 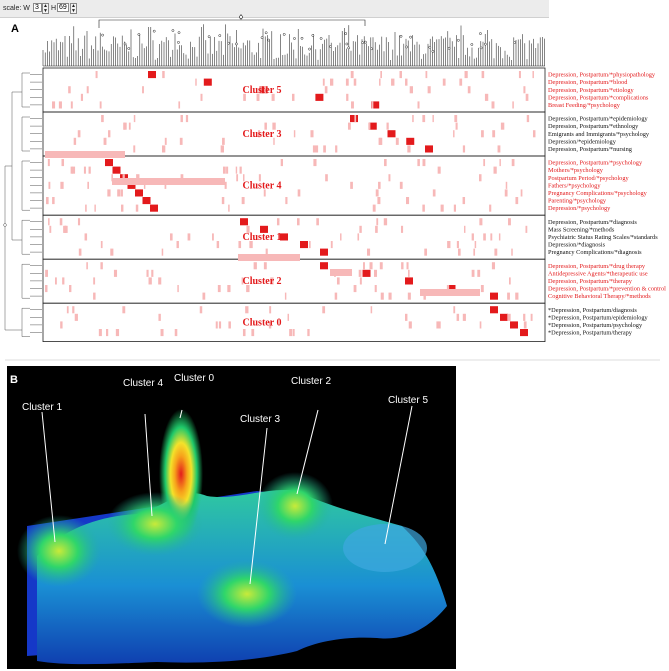 What do you see at coordinates (599, 296) in the screenshot?
I see `term-label: Cognitive Behavioral Therapy/*methods` at bounding box center [599, 296].